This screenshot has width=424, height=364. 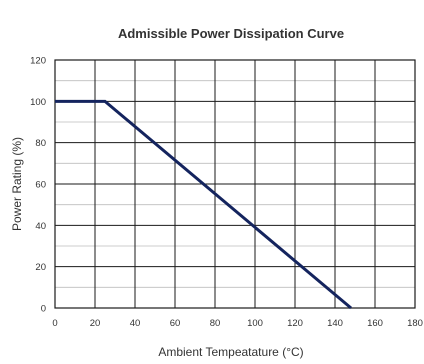 I want to click on y-tick-label: 40, so click(x=40, y=226).